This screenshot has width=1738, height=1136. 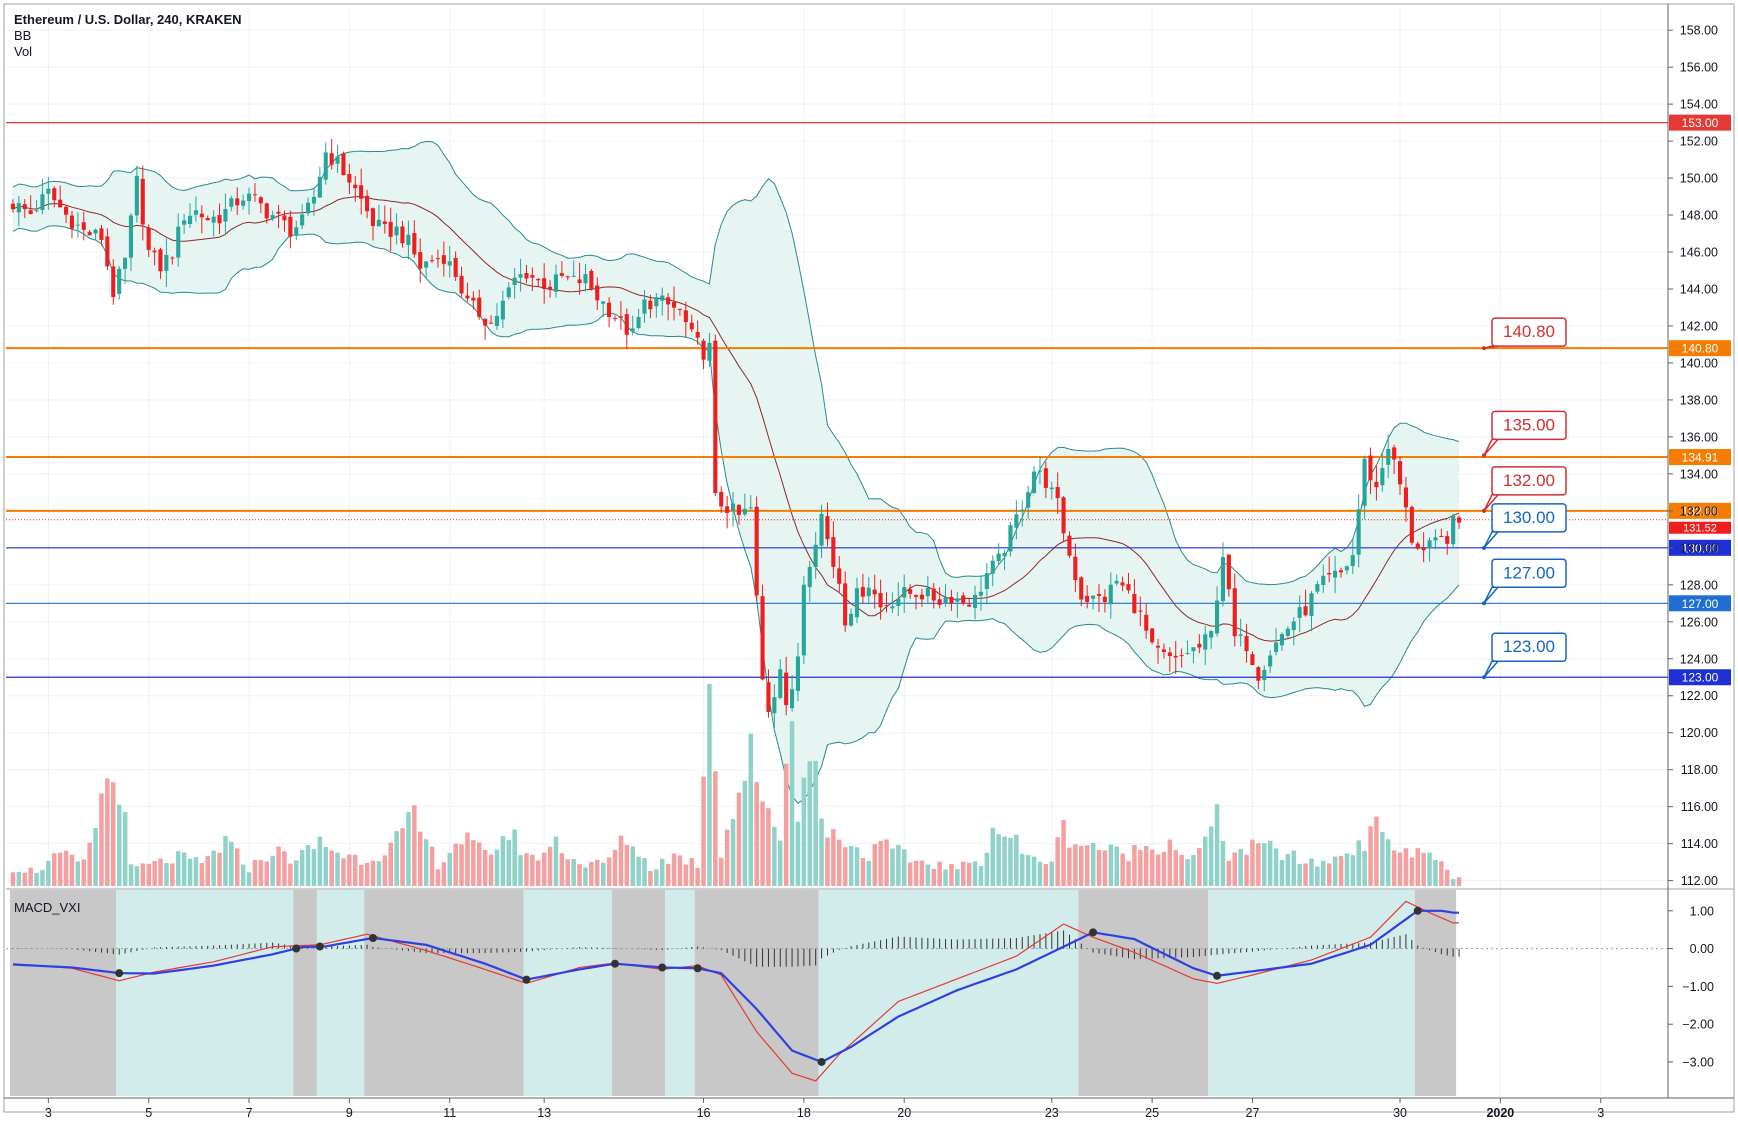 What do you see at coordinates (449, 1113) in the screenshot?
I see `time-tick-label: 11` at bounding box center [449, 1113].